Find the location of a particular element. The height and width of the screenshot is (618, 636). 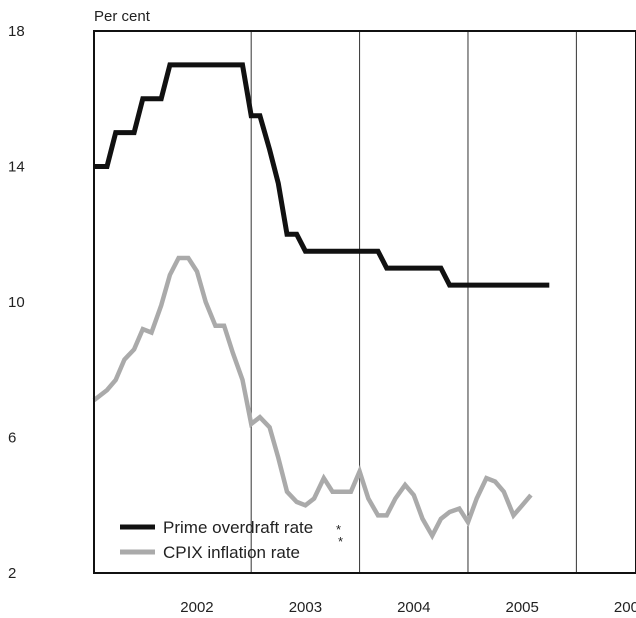

y-tick-label: 14 is located at coordinates (16, 167).